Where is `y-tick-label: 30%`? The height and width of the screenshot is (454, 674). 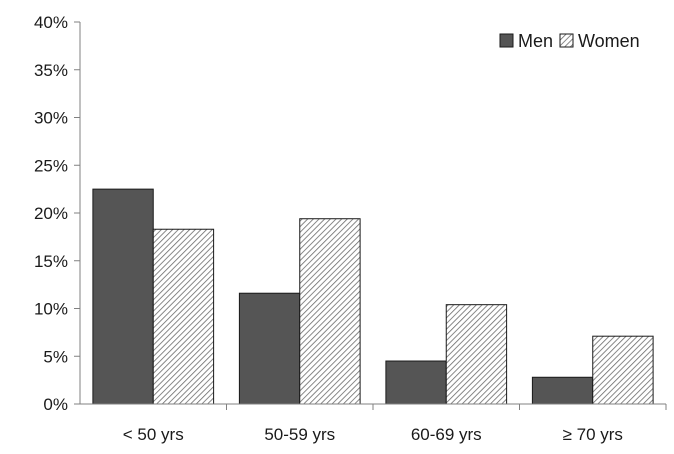 y-tick-label: 30% is located at coordinates (51, 118).